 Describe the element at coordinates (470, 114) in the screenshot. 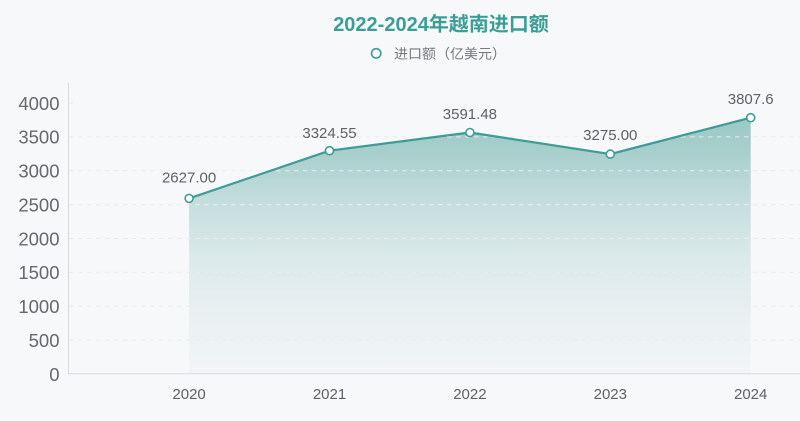

I see `svg-text: 3591.48` at that location.